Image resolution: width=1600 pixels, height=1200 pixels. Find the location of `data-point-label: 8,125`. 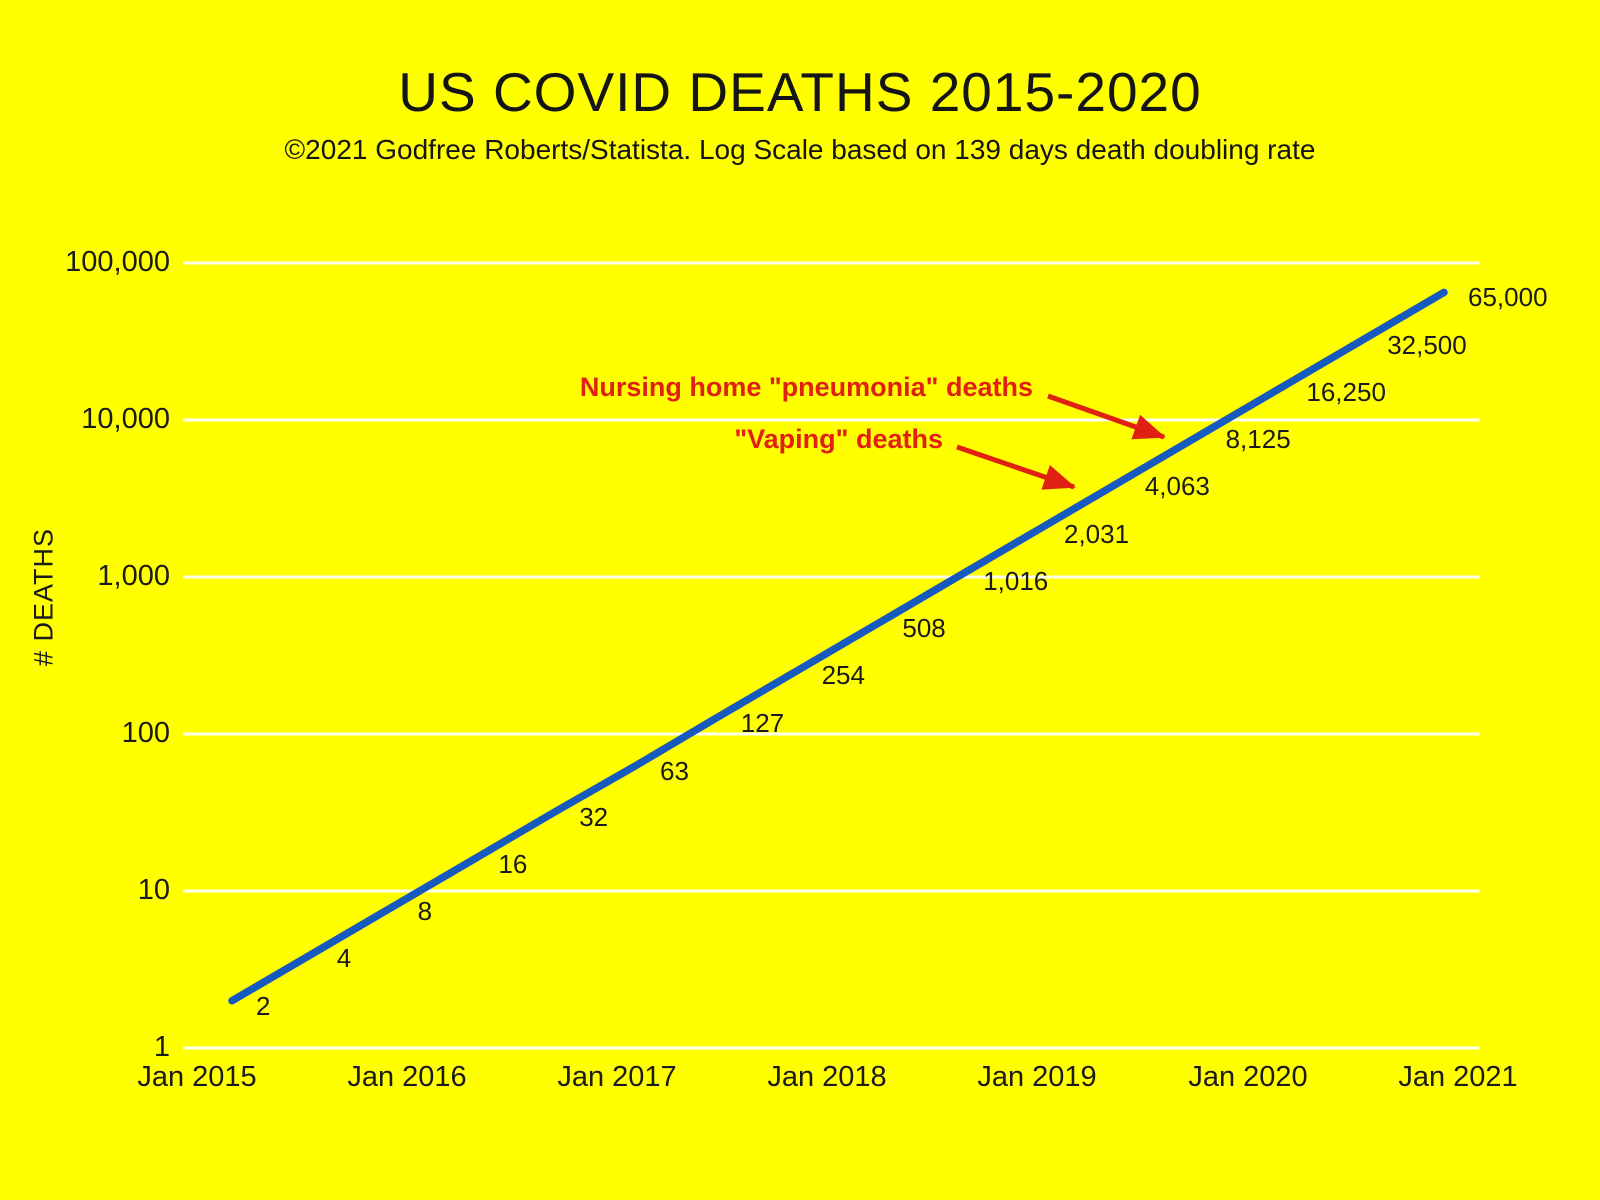

data-point-label: 8,125 is located at coordinates (1258, 439).